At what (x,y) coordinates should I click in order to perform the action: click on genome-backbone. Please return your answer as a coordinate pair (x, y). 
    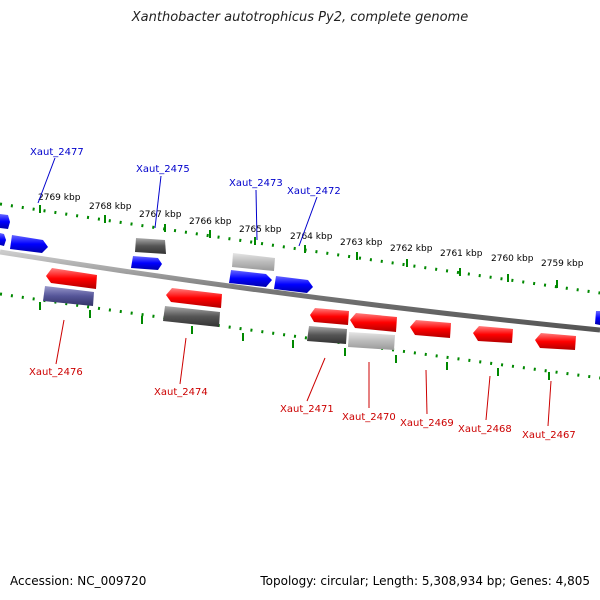
    Looking at the image, I should click on (300, 291).